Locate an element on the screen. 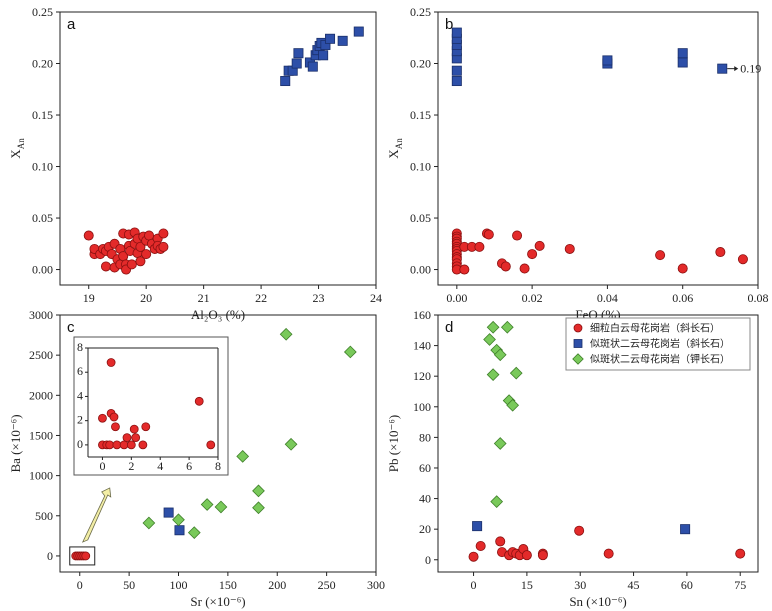 The height and width of the screenshot is (611, 772). x-tick-label: 21 is located at coordinates (204, 298).